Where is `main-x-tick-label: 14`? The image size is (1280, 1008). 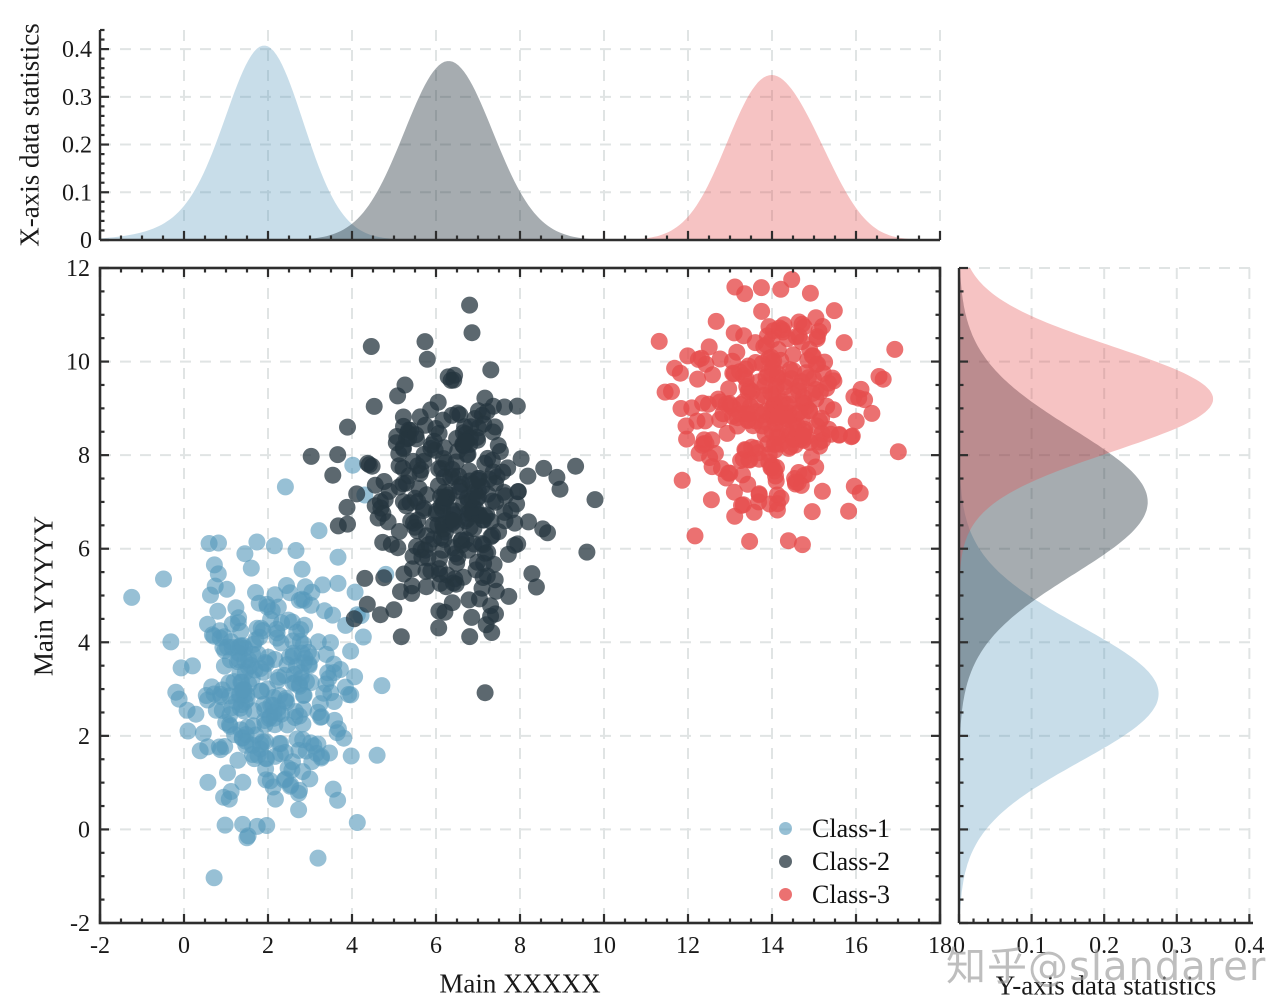
main-x-tick-label: 14 is located at coordinates (772, 946).